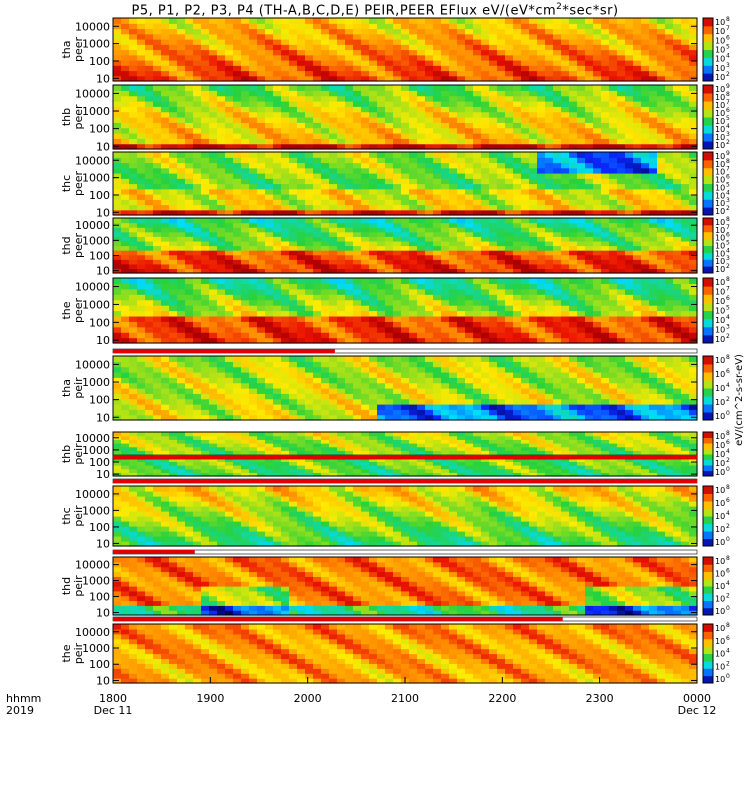 The height and width of the screenshot is (800, 750). I want to click on thc-peer-frame, so click(405, 183).